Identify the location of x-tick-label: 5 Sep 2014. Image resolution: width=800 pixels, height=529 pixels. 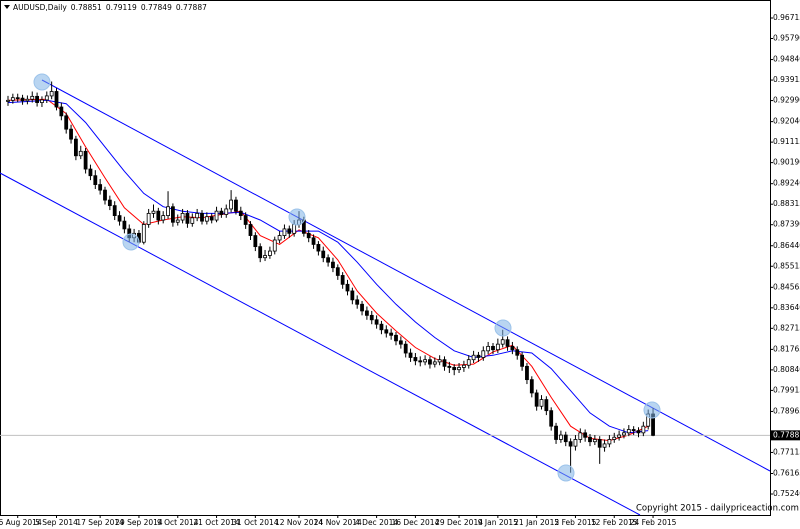
(56, 522).